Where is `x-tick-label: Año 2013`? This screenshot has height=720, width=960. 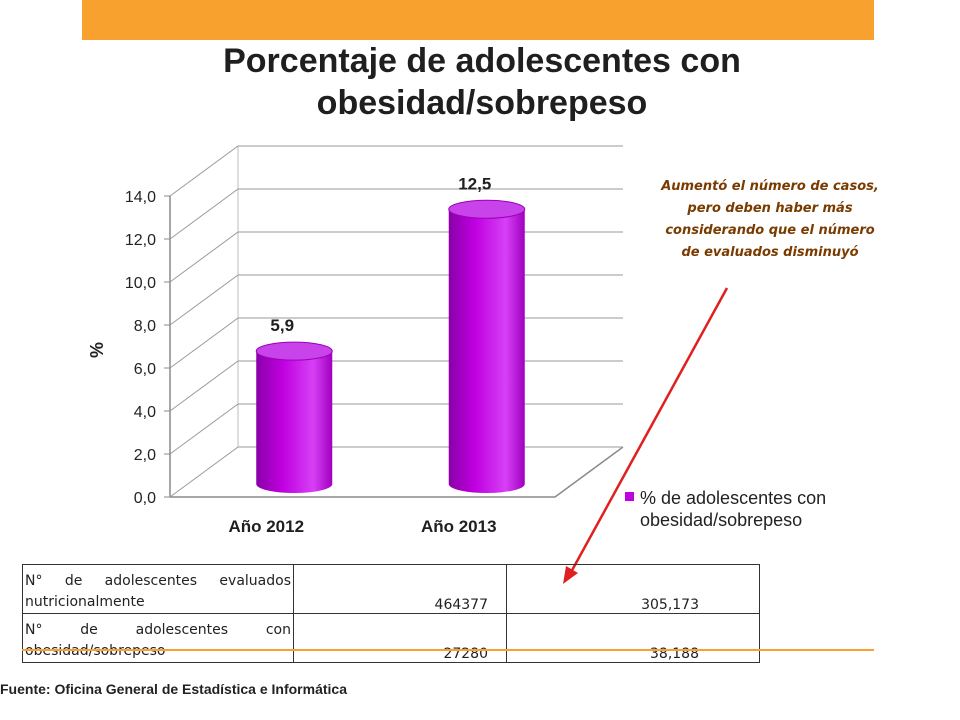 x-tick-label: Año 2013 is located at coordinates (459, 526).